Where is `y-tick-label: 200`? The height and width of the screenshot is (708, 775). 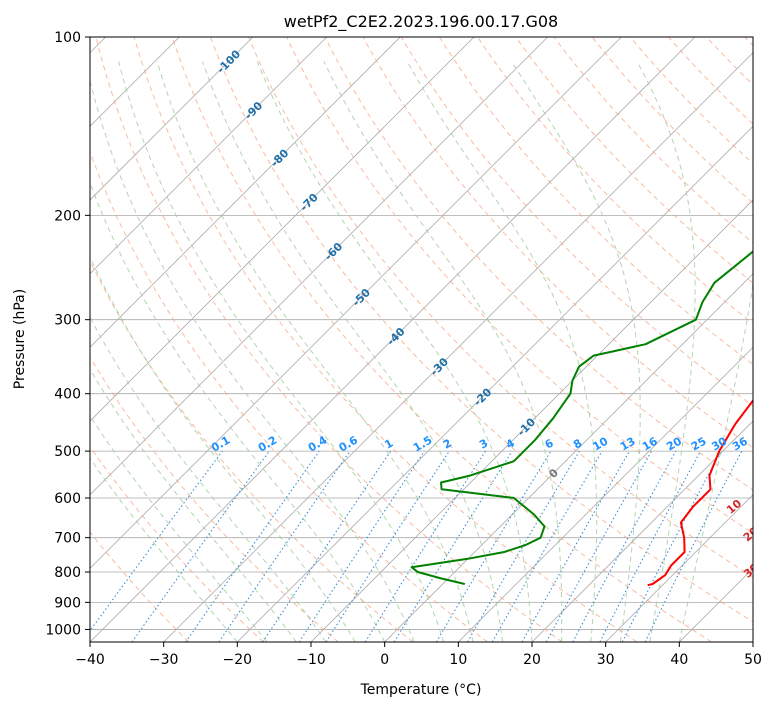 y-tick-label: 200 is located at coordinates (67, 216).